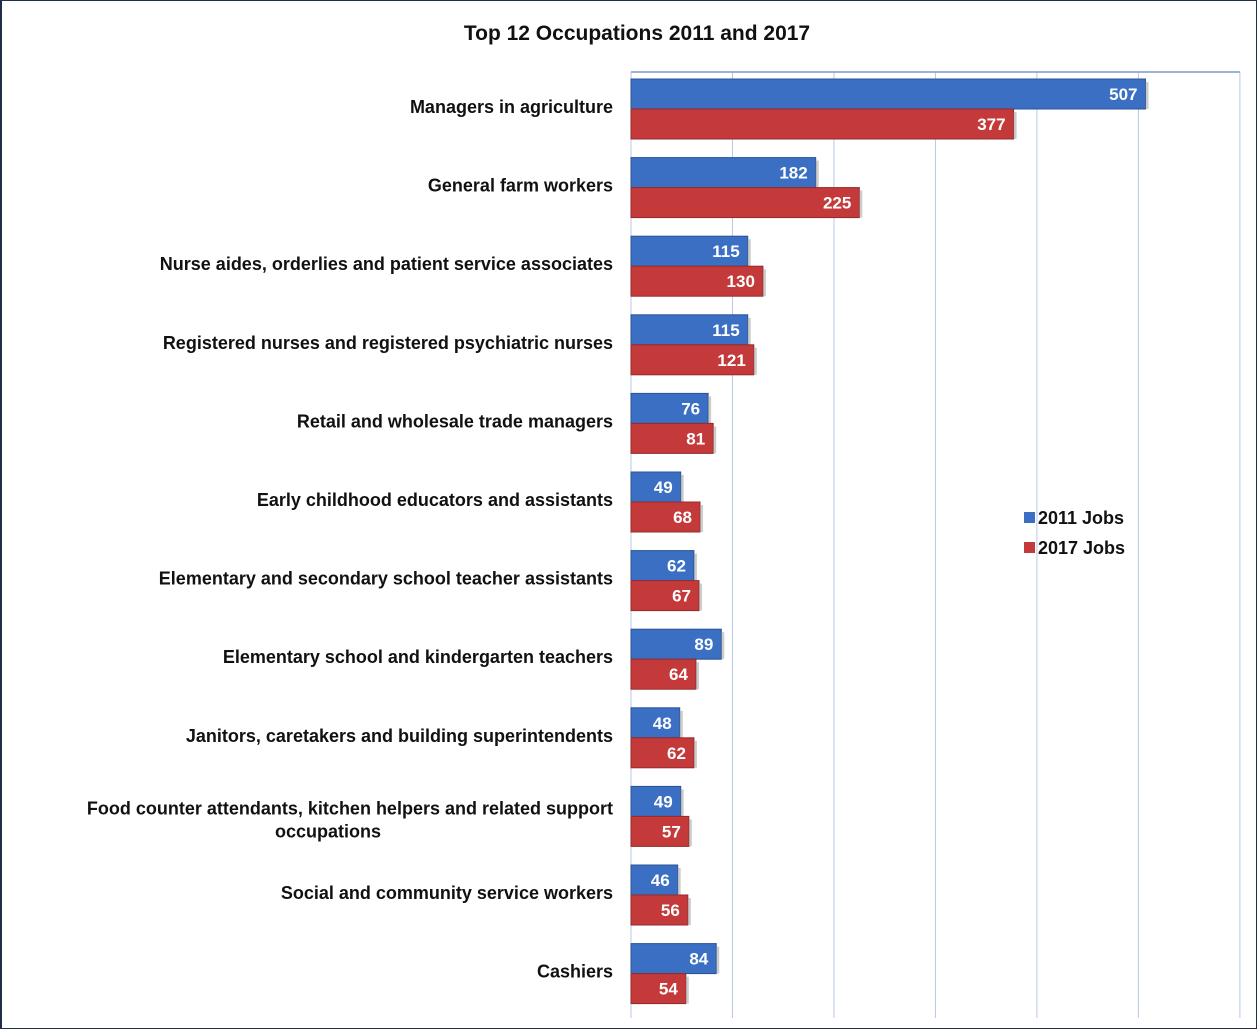 This screenshot has width=1259, height=1031. Describe the element at coordinates (690, 408) in the screenshot. I see `value-label-0-4: 76` at that location.